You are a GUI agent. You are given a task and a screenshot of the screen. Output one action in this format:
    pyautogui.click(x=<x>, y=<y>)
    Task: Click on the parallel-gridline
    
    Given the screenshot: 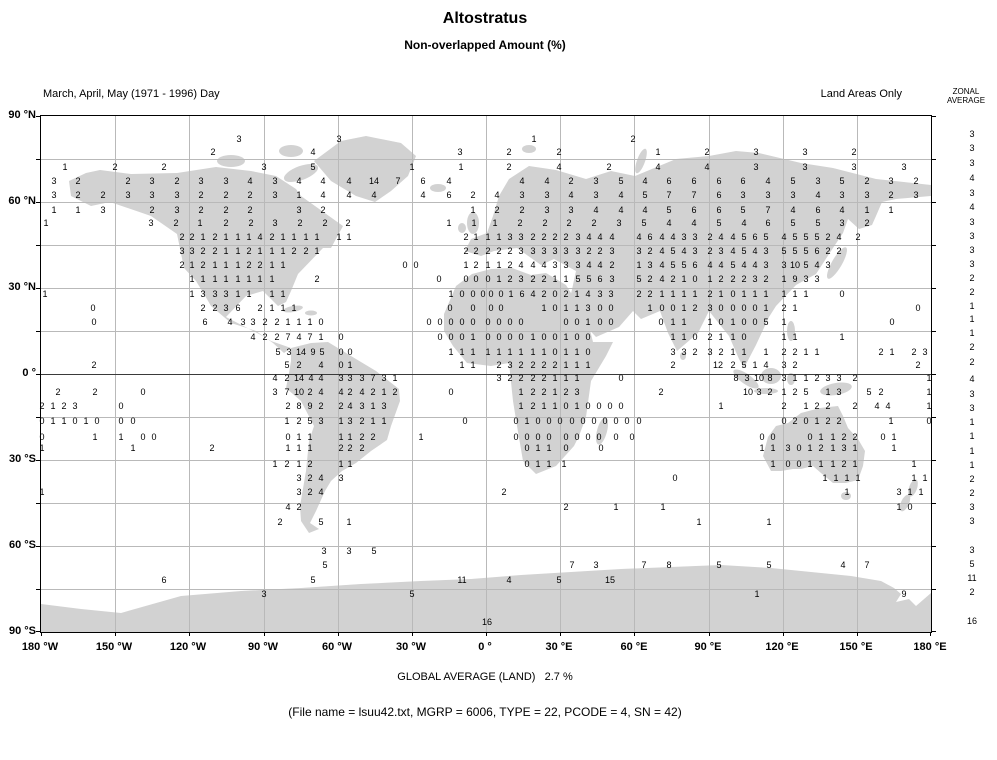 What is the action you would take?
    pyautogui.click(x=486, y=589)
    